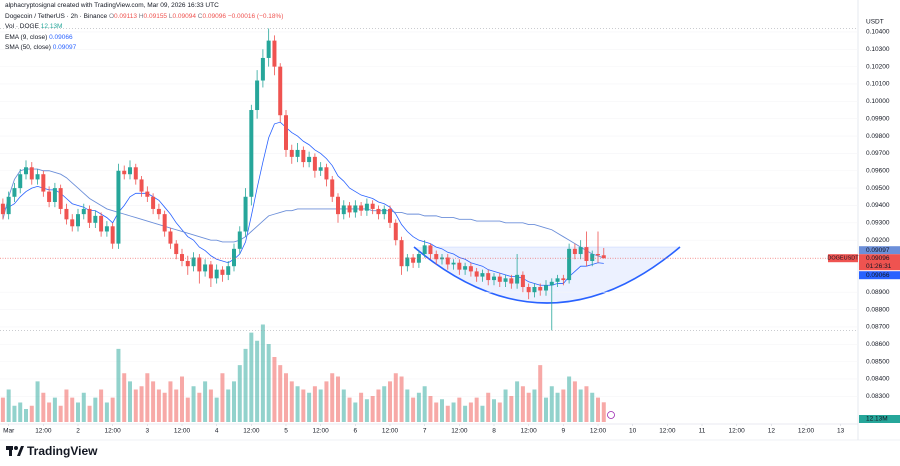  I want to click on x-tick-label: 12, so click(772, 431).